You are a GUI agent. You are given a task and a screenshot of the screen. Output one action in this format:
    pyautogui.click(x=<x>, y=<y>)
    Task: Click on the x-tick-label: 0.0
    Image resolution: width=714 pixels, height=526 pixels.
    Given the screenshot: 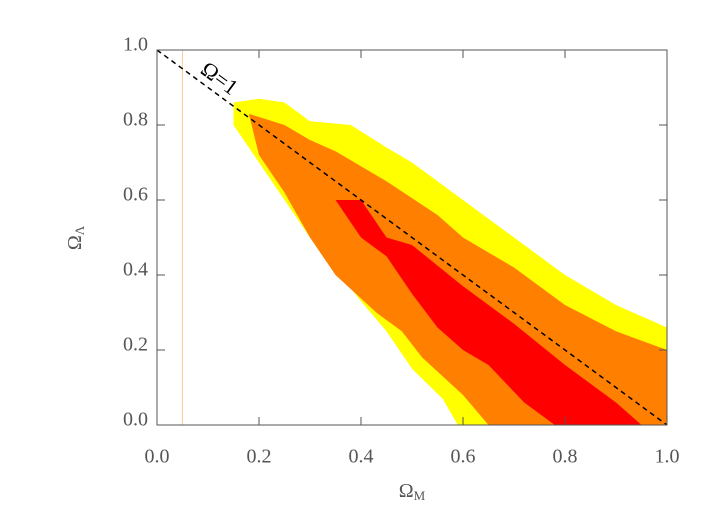 What is the action you would take?
    pyautogui.click(x=157, y=457)
    